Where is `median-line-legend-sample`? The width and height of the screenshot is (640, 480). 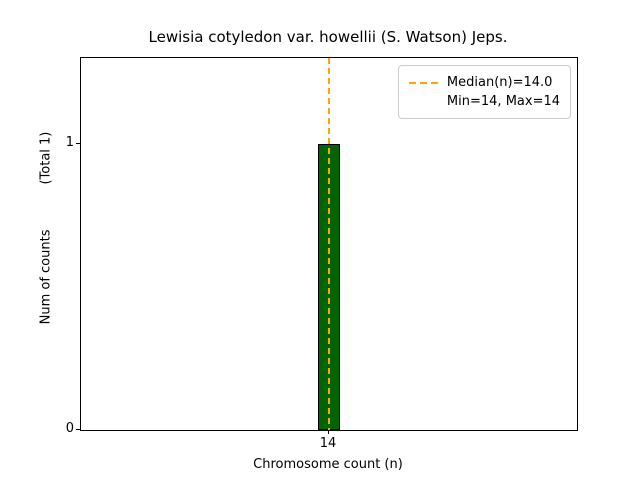
median-line-legend-sample is located at coordinates (423, 82).